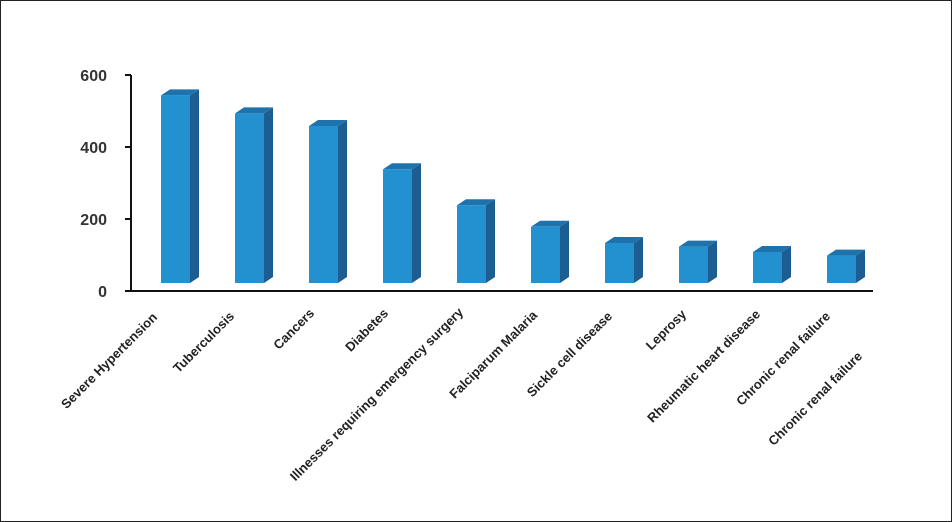  What do you see at coordinates (106, 184) in the screenshot?
I see `y-axis: 0 200 400 600` at bounding box center [106, 184].